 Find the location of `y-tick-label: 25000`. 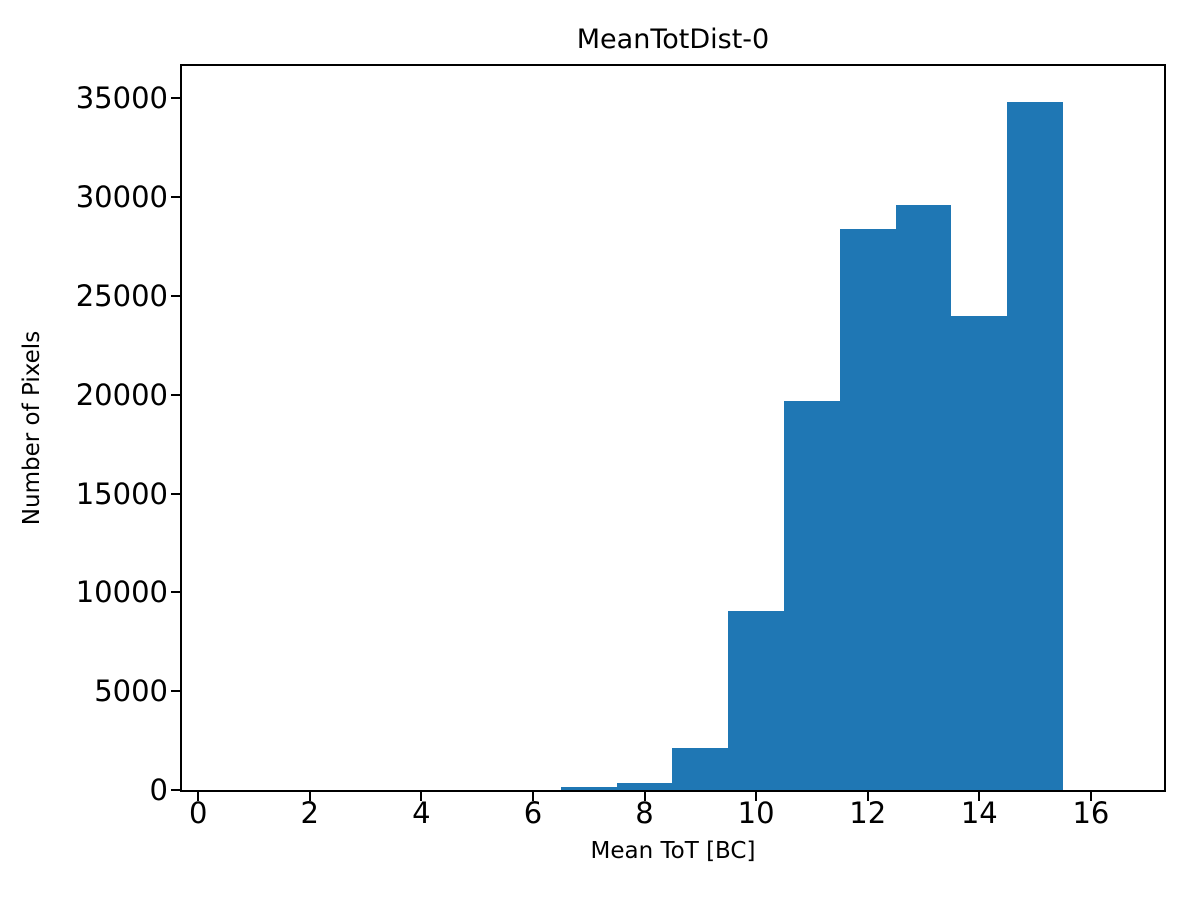

y-tick-label: 25000 is located at coordinates (121, 295).